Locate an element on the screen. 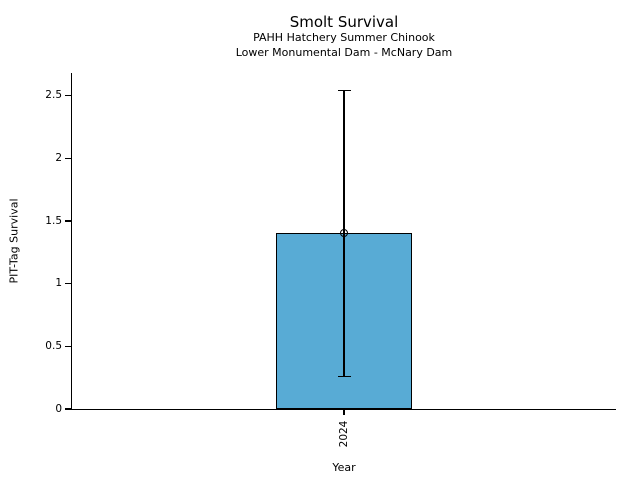  x-axis-label: Year is located at coordinates (344, 467).